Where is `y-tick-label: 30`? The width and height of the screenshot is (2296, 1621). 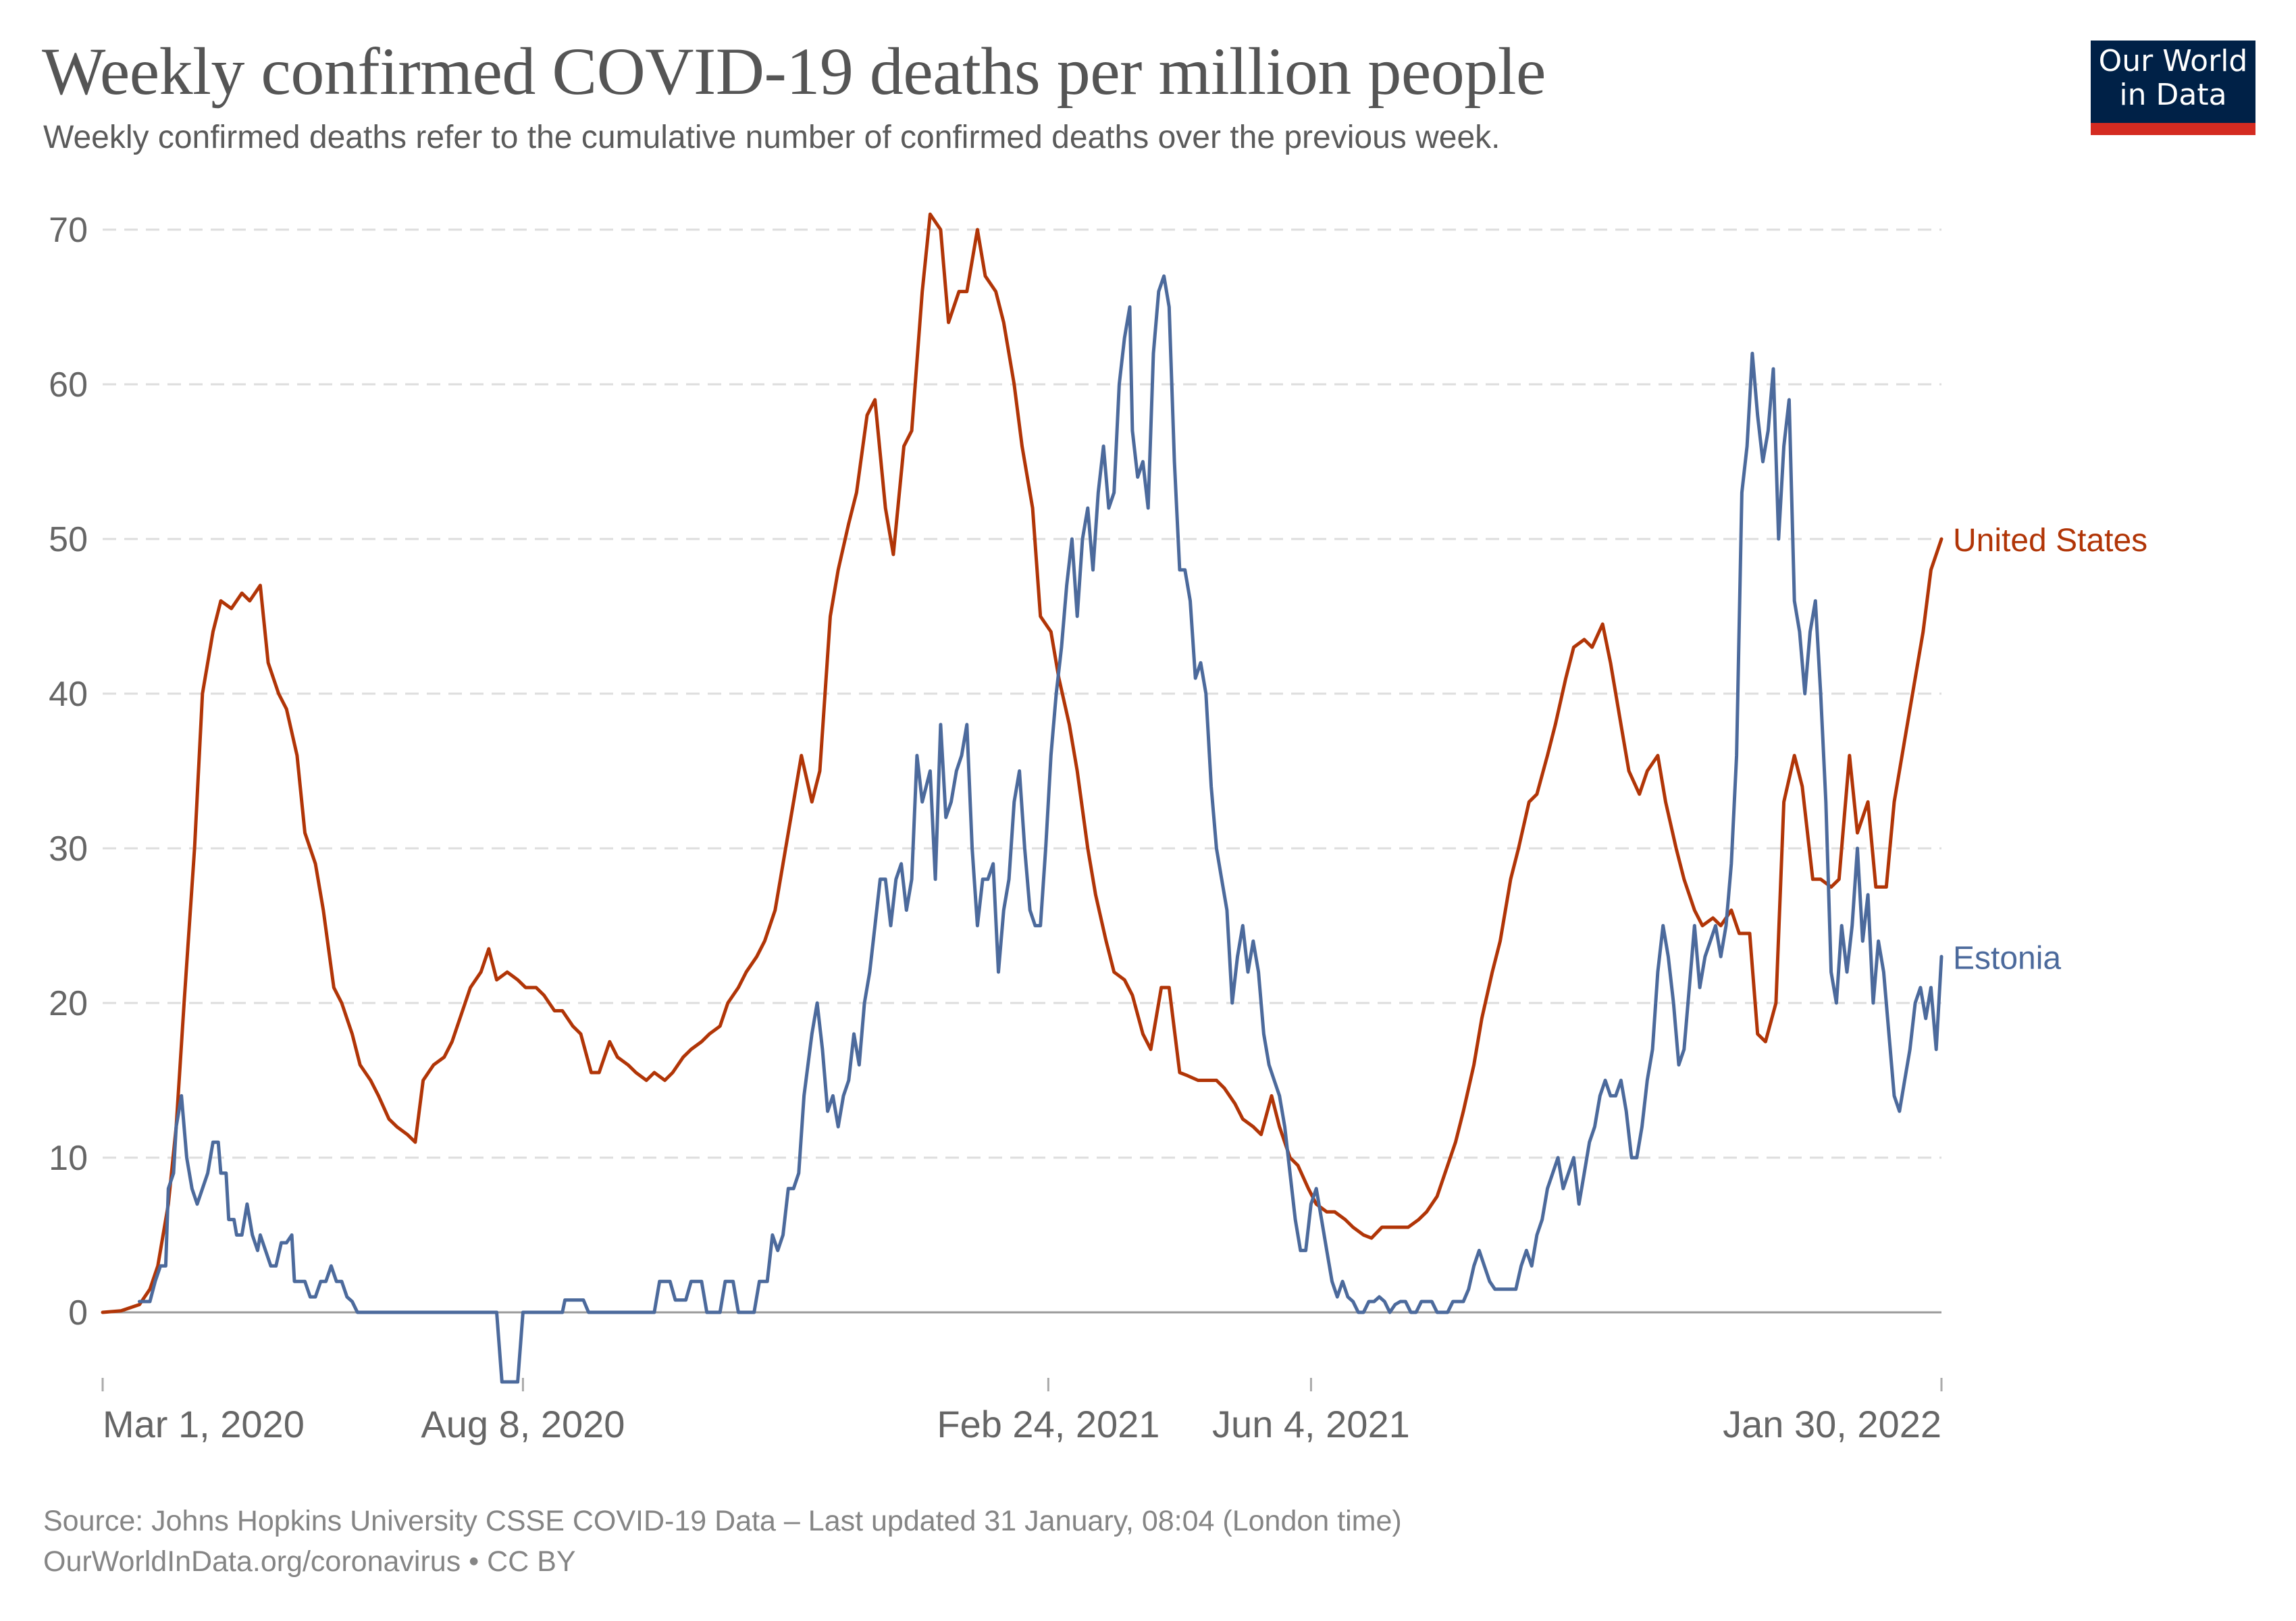 y-tick-label: 30 is located at coordinates (68, 849).